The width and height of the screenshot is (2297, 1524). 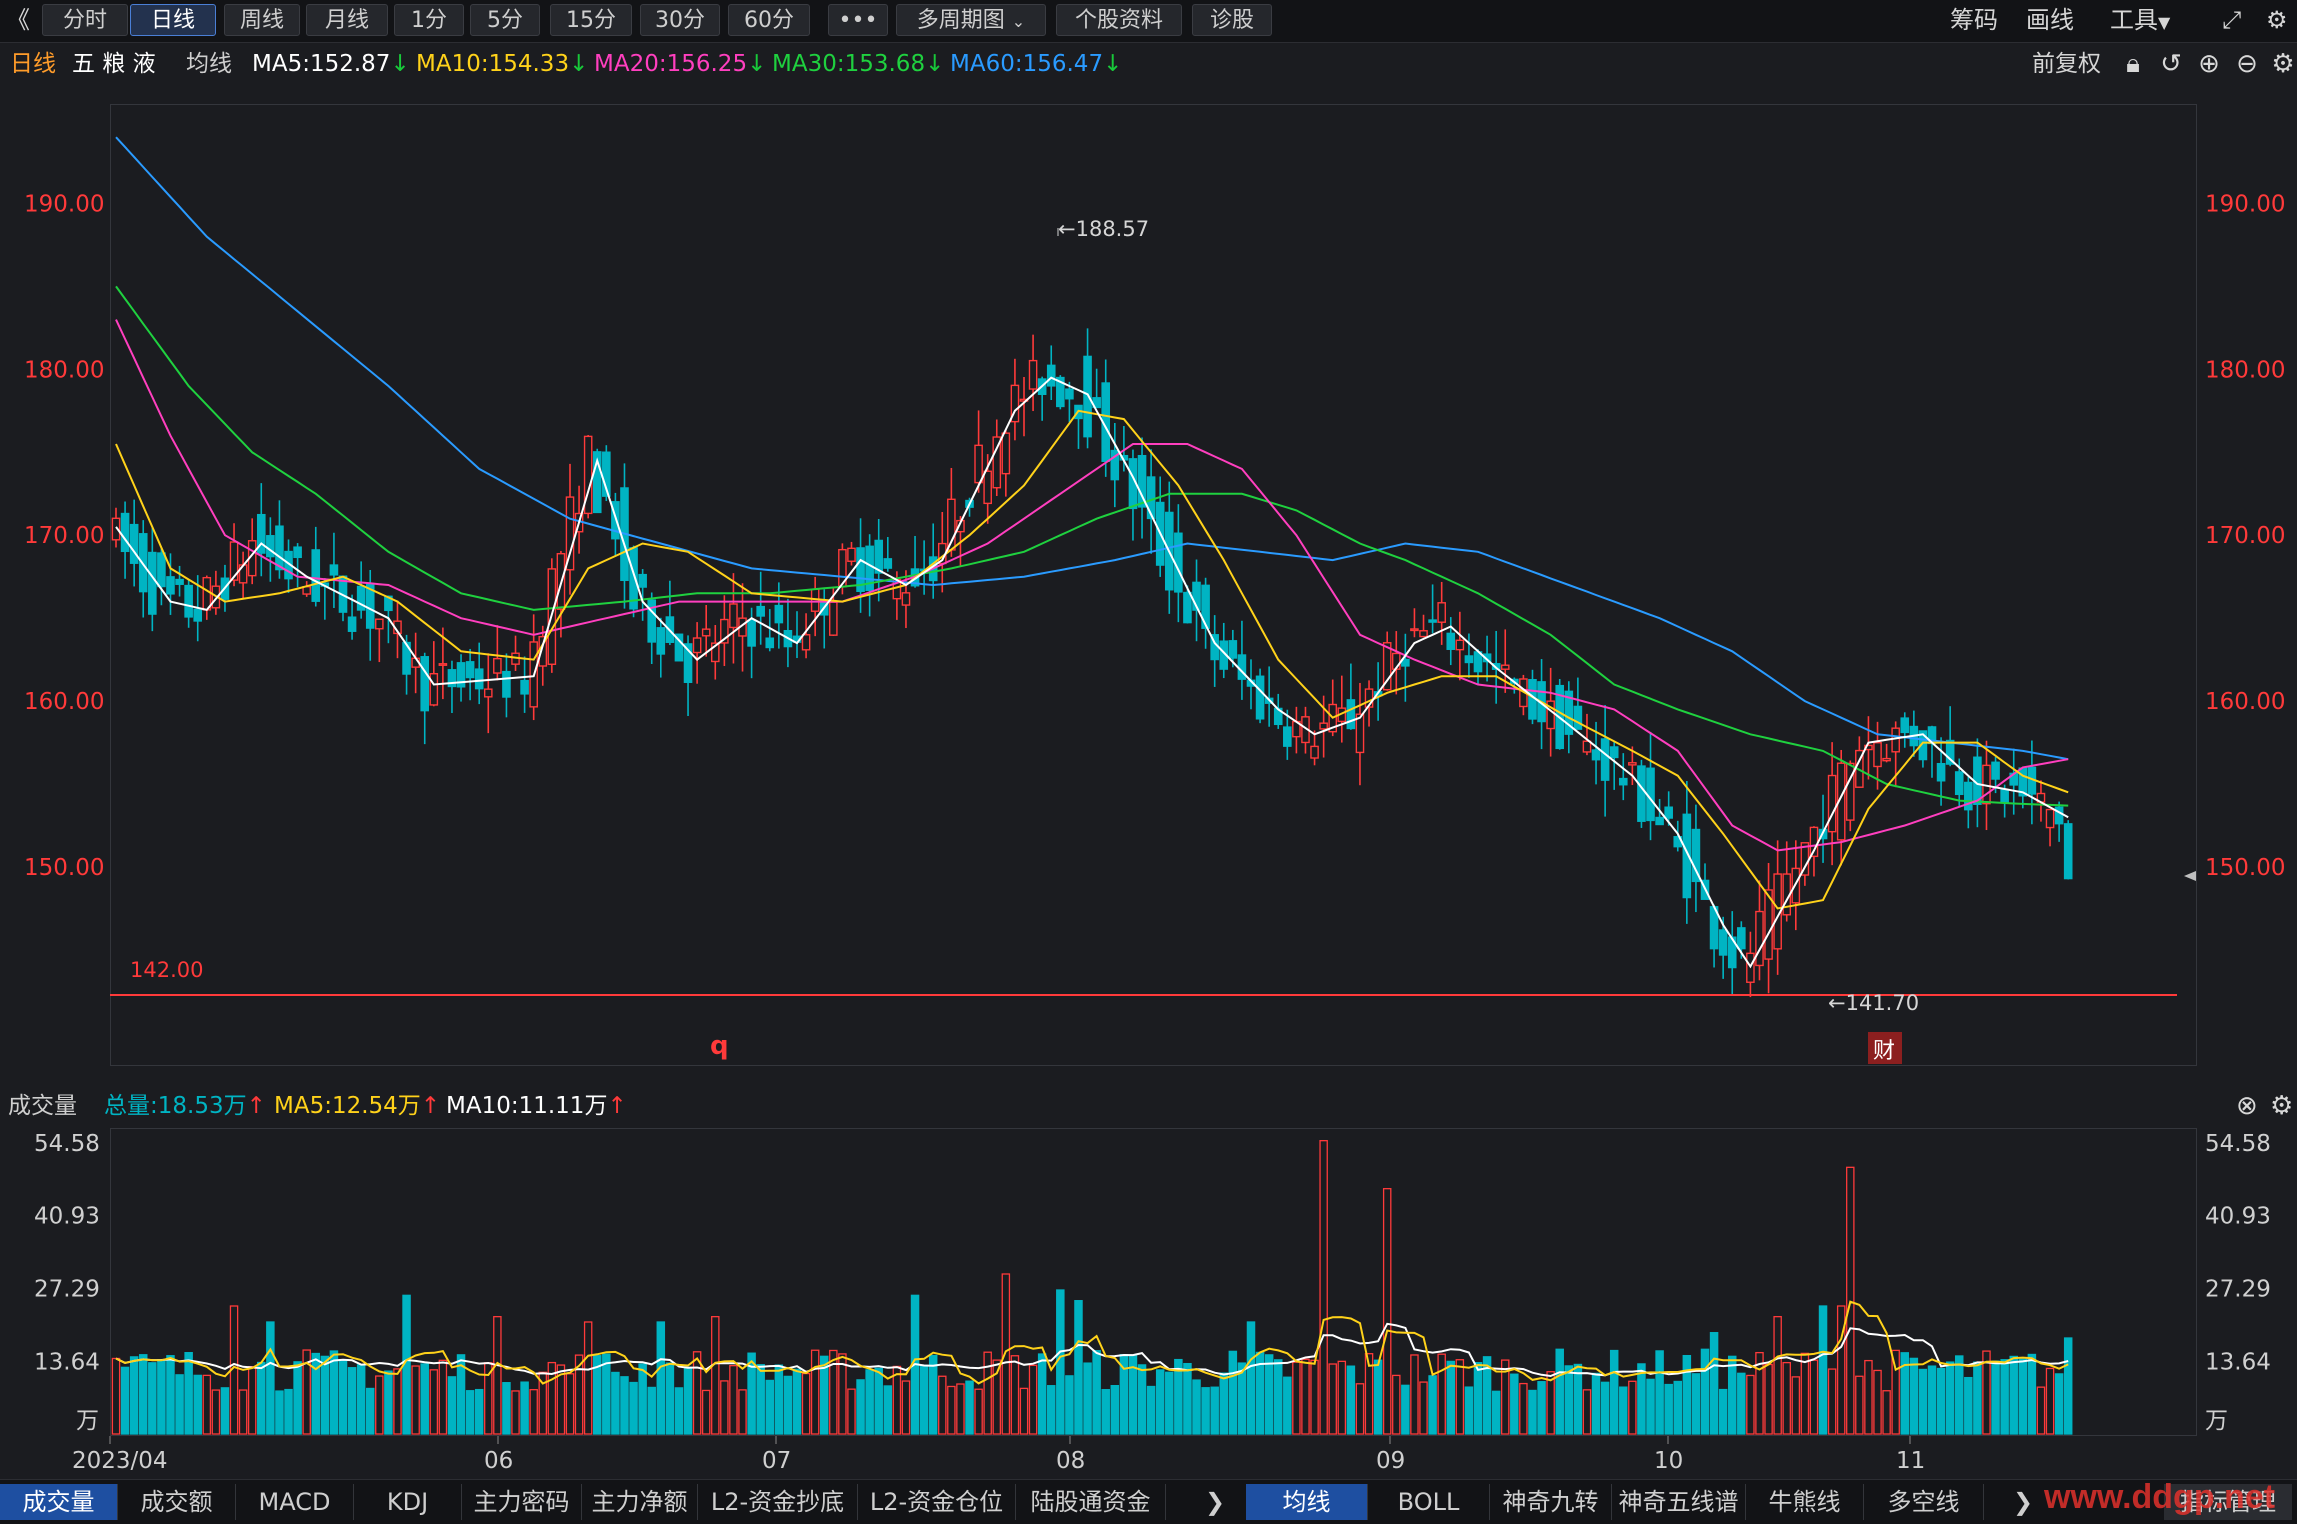 What do you see at coordinates (1091, 1502) in the screenshot?
I see `indicator-tab-8: 陆股通资金` at bounding box center [1091, 1502].